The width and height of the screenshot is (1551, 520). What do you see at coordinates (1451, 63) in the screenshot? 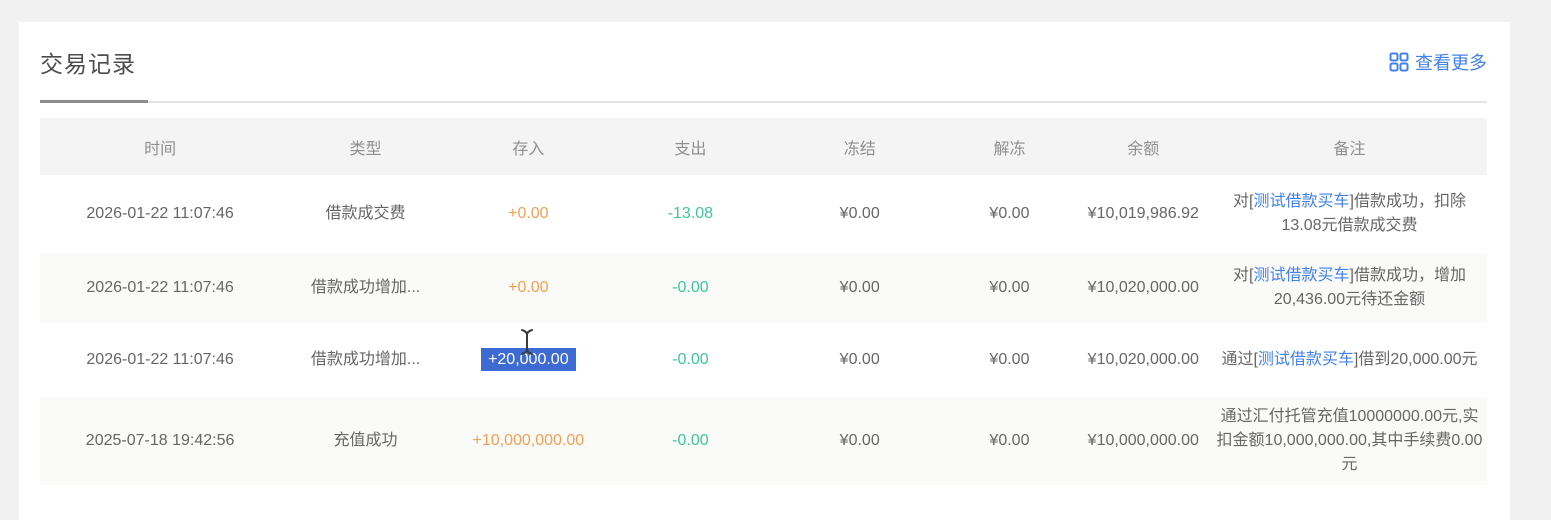
I see `view-more-label: 查看更多` at bounding box center [1451, 63].